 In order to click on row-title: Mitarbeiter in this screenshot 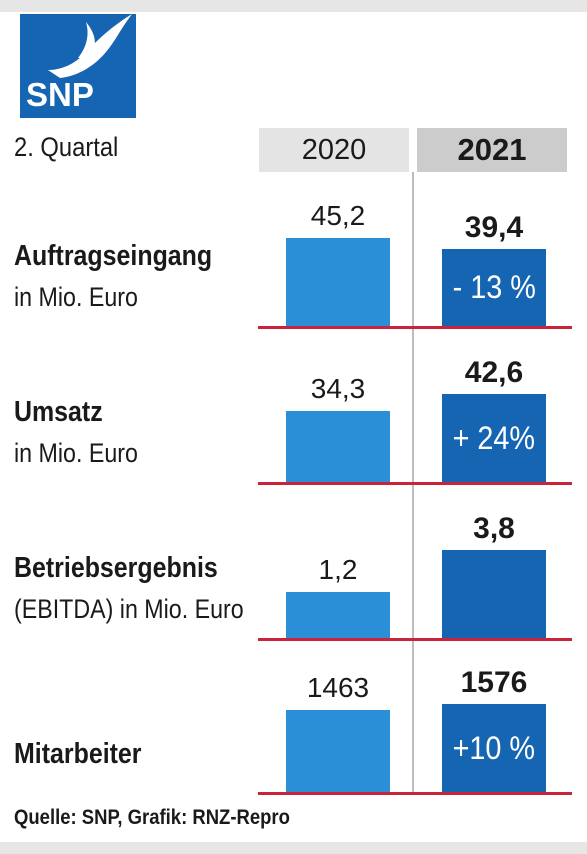, I will do `click(78, 754)`.